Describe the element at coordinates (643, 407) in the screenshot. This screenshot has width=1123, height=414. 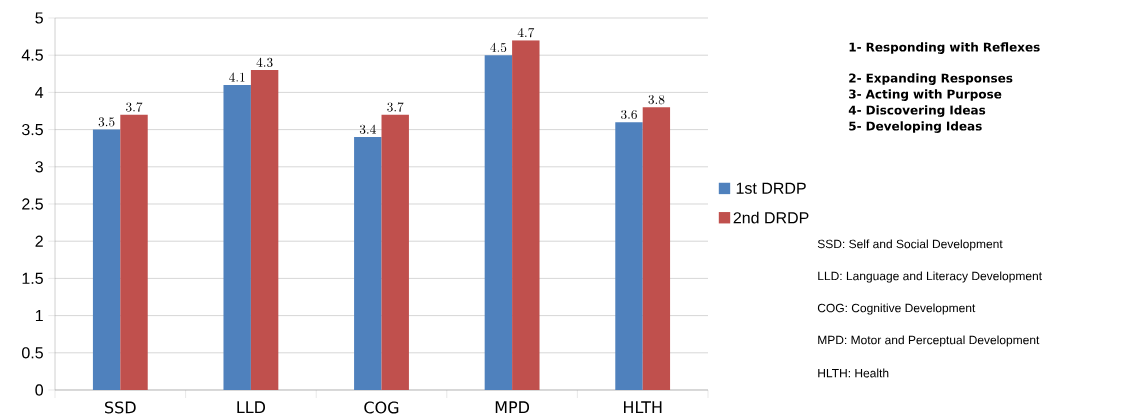
I see `x-tick-label: HLTH` at that location.